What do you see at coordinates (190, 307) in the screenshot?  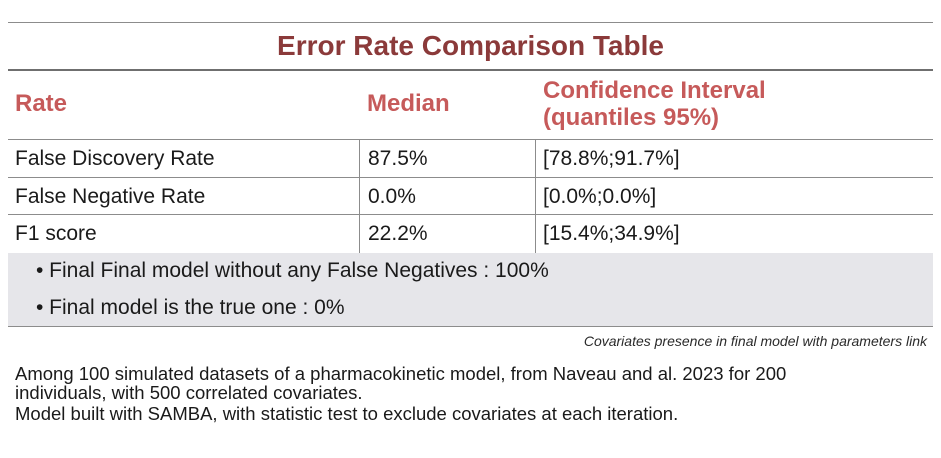 I see `note-item: • Final model is the true one : 0%` at bounding box center [190, 307].